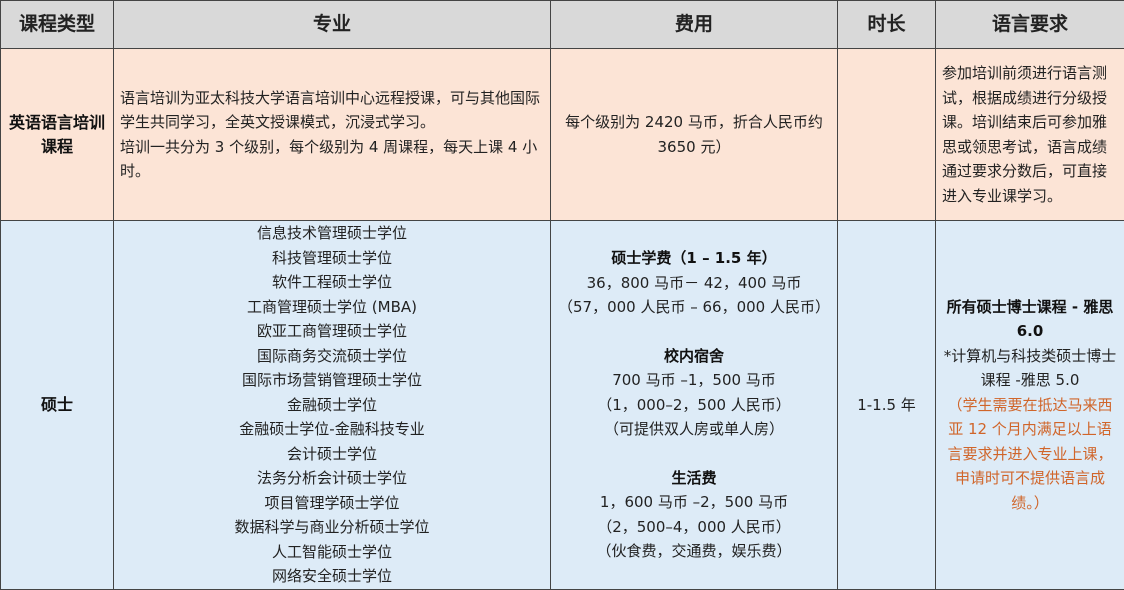 This screenshot has width=1124, height=590. I want to click on fee-line: 700 马币 –1，500 马币, so click(694, 380).